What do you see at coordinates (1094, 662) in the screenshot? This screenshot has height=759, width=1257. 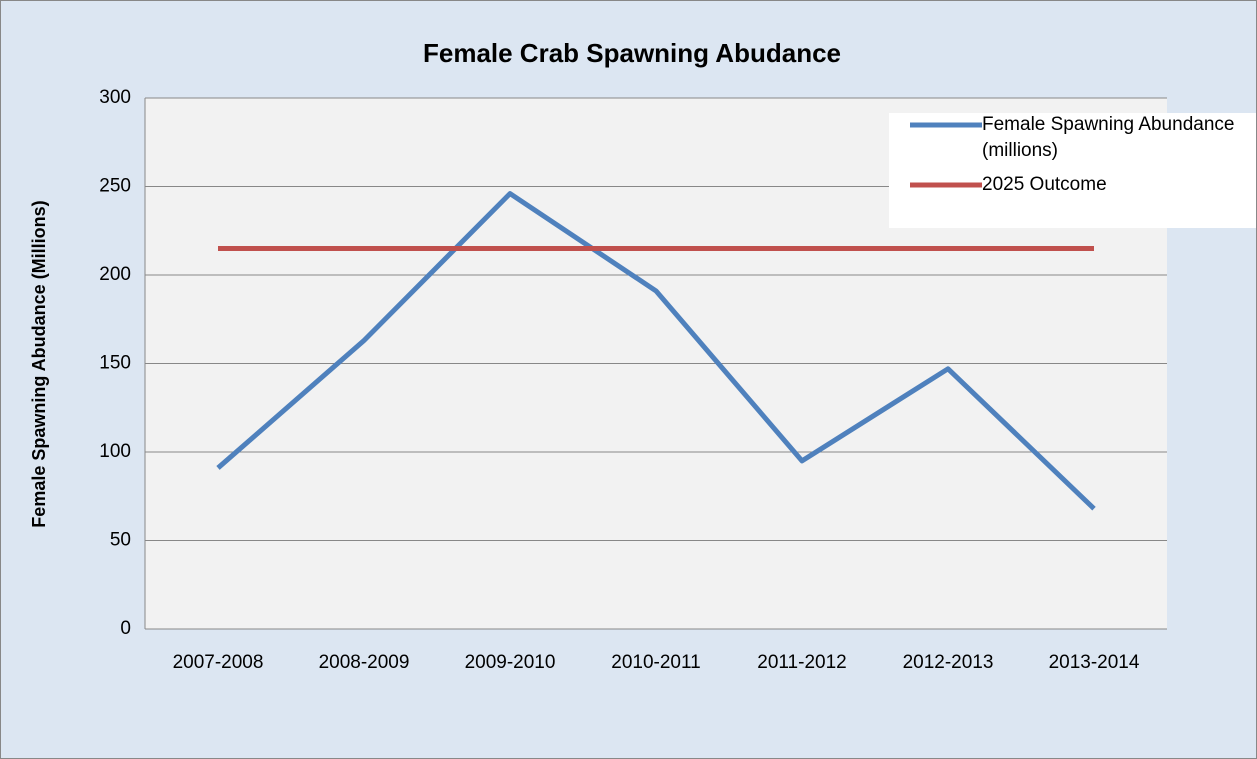 I see `x-tick-label: 2013-2014` at bounding box center [1094, 662].